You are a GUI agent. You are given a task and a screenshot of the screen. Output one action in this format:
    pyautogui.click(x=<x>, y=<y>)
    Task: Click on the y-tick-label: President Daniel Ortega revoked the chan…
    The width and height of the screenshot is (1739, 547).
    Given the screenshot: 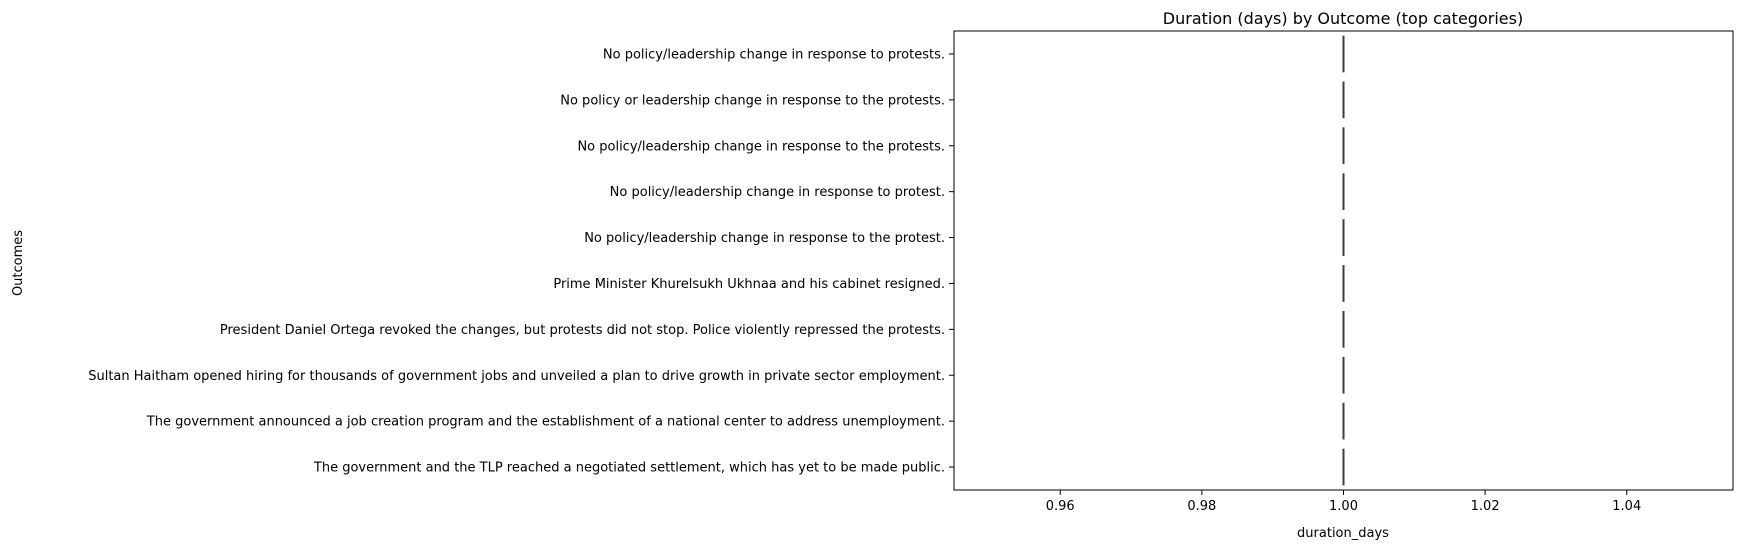 What is the action you would take?
    pyautogui.click(x=582, y=330)
    